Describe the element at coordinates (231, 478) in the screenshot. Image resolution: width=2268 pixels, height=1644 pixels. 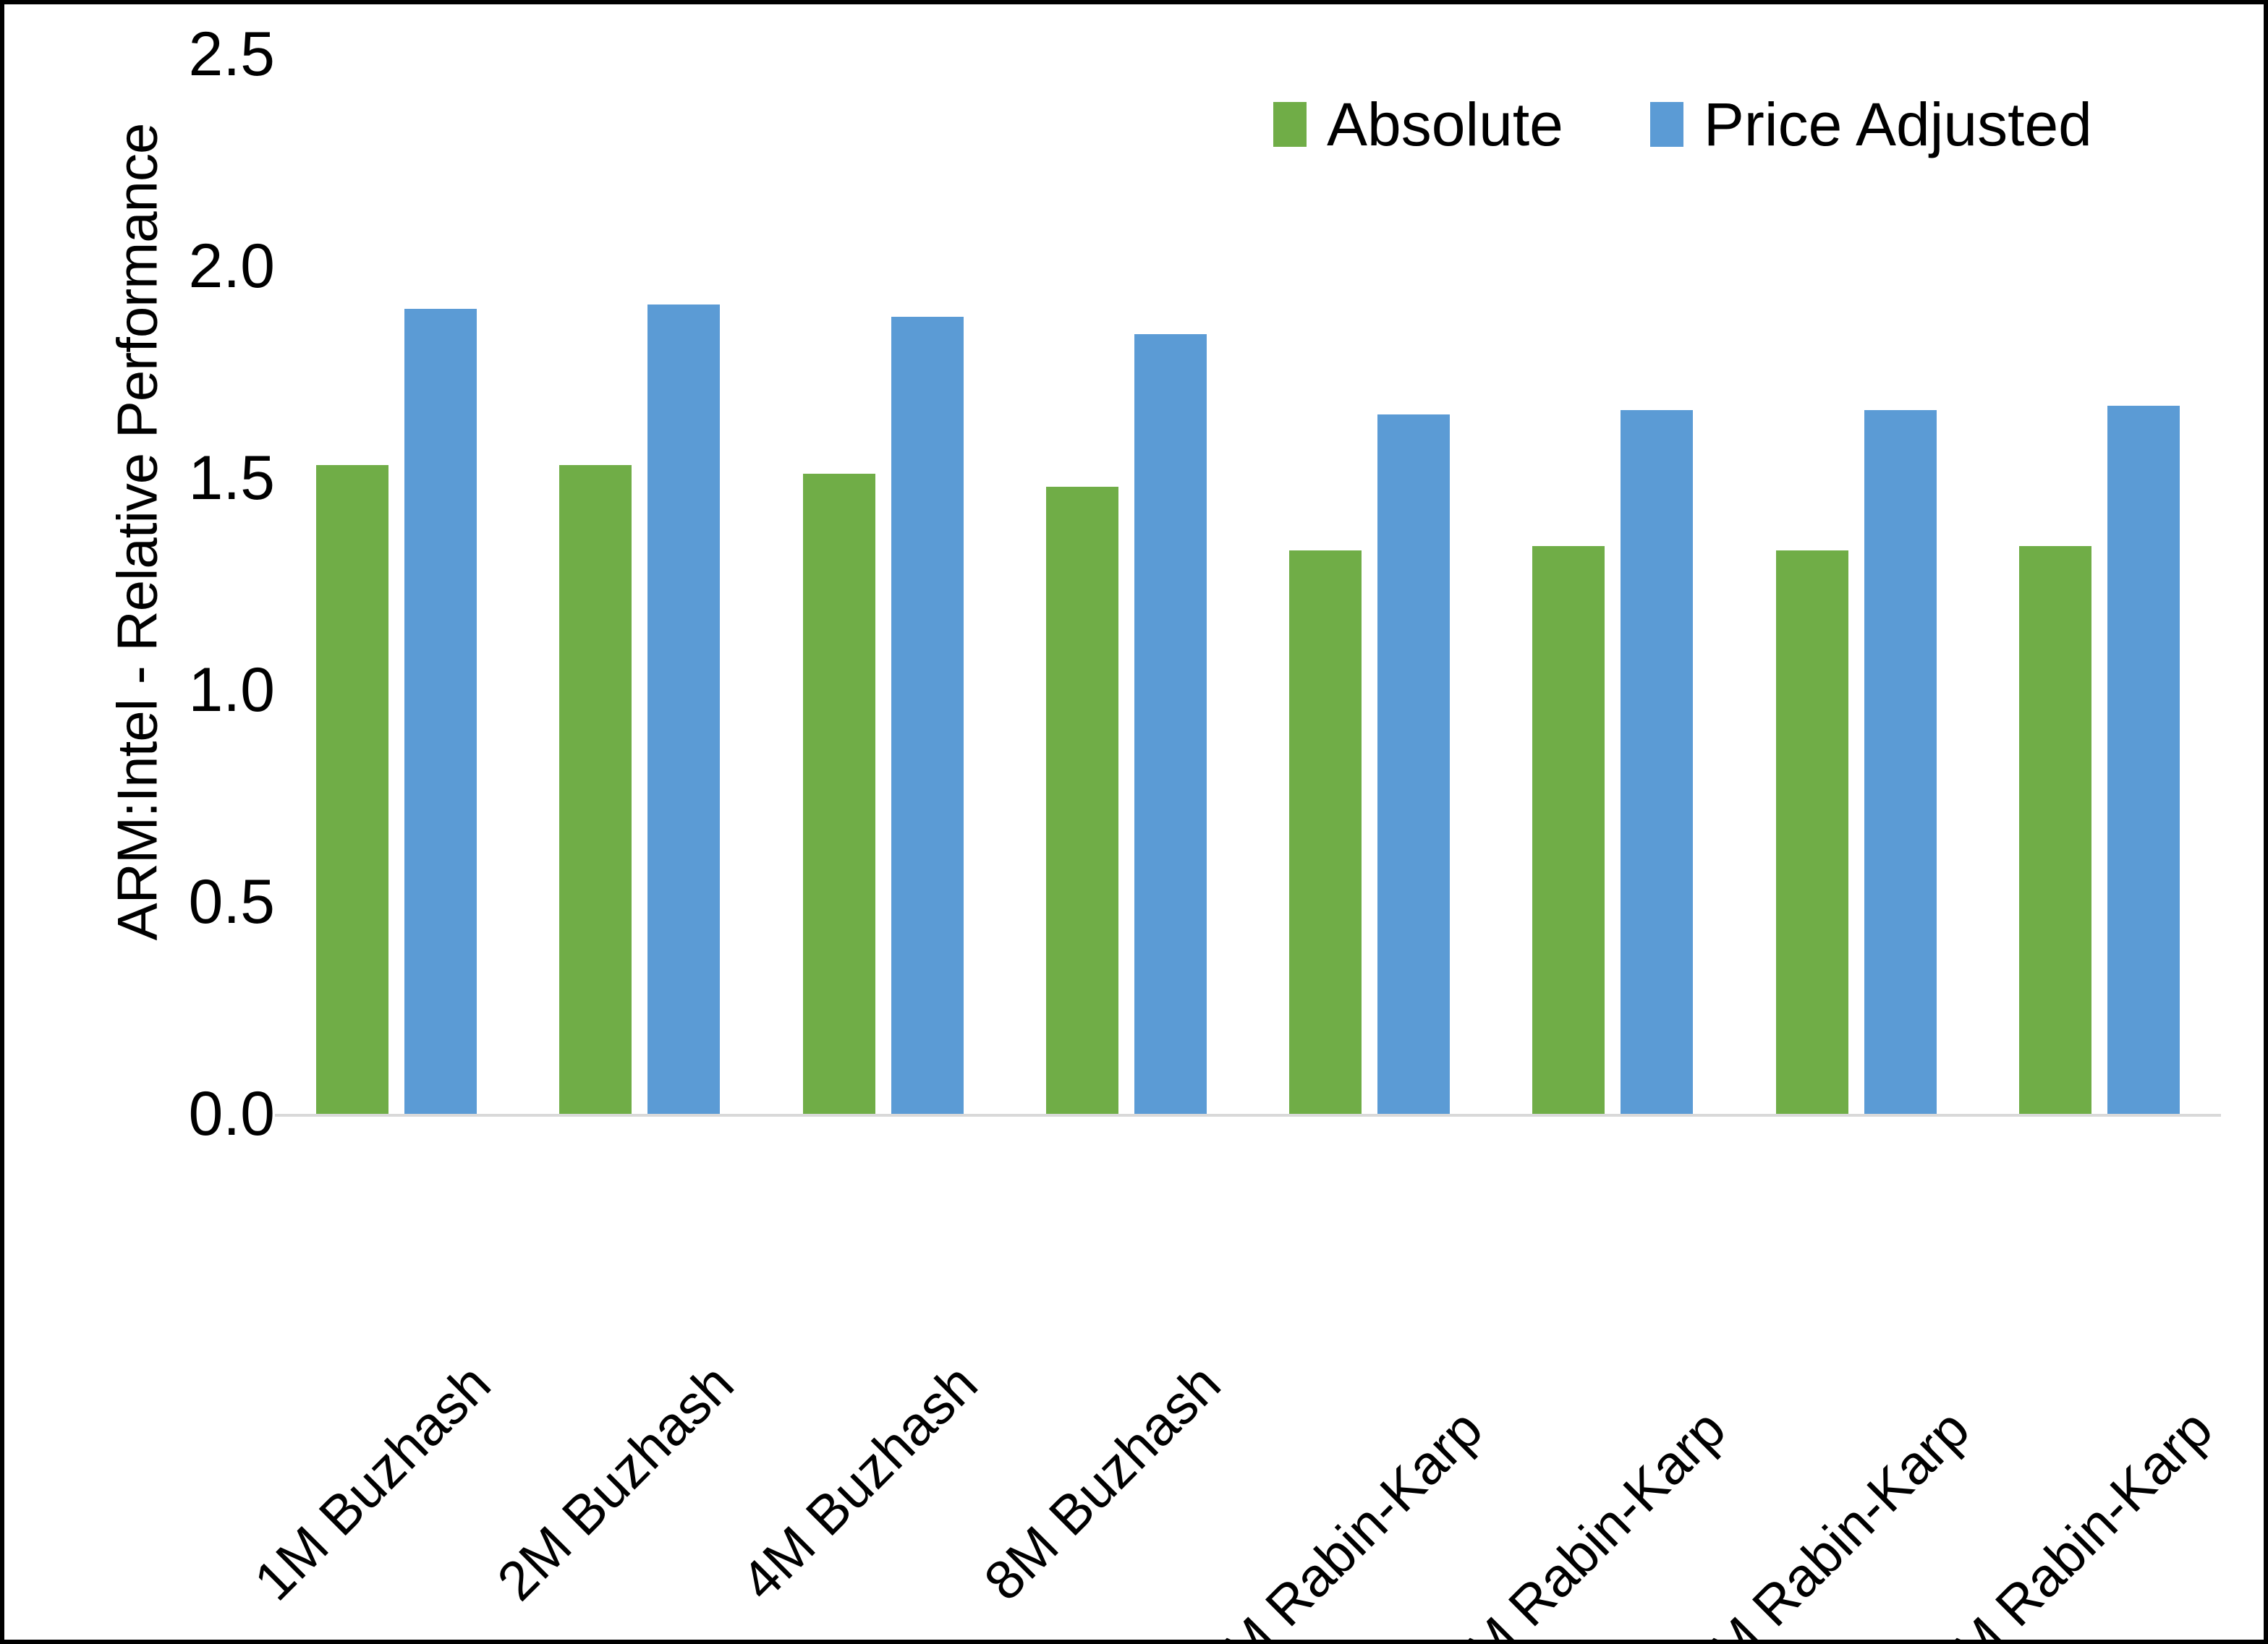
I see `y-tick-label: 1.5` at that location.